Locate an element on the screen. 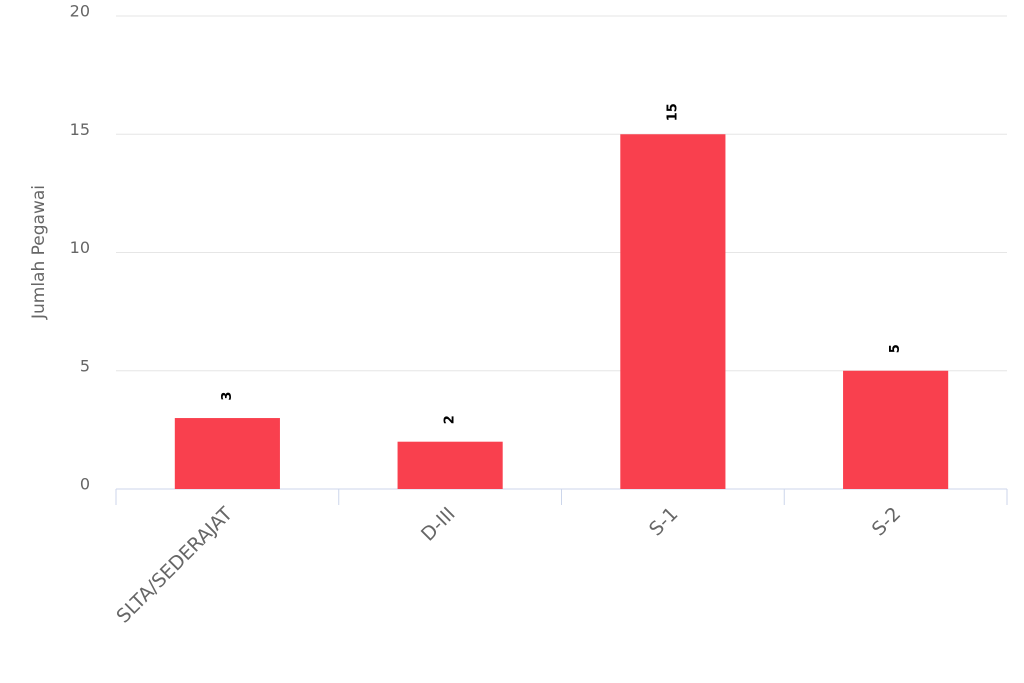 This screenshot has width=1024, height=683. x-tick-label: S-2 is located at coordinates (886, 521).